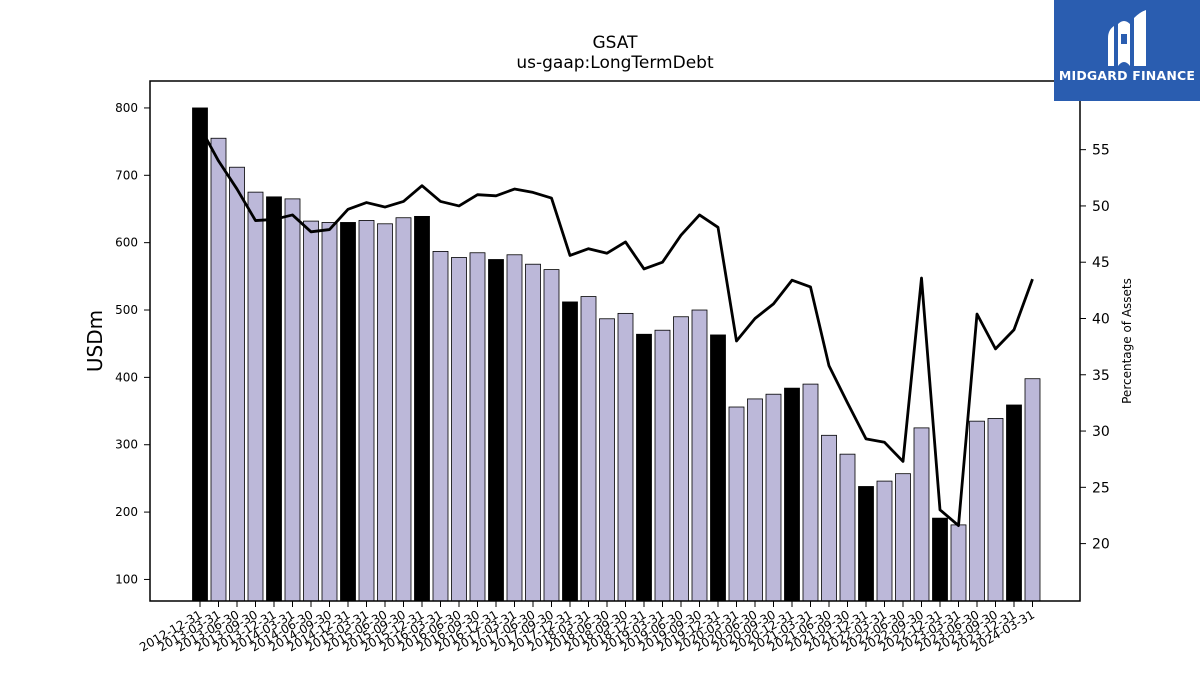  What do you see at coordinates (616, 43) in the screenshot?
I see `chart-title: GSAT` at bounding box center [616, 43].